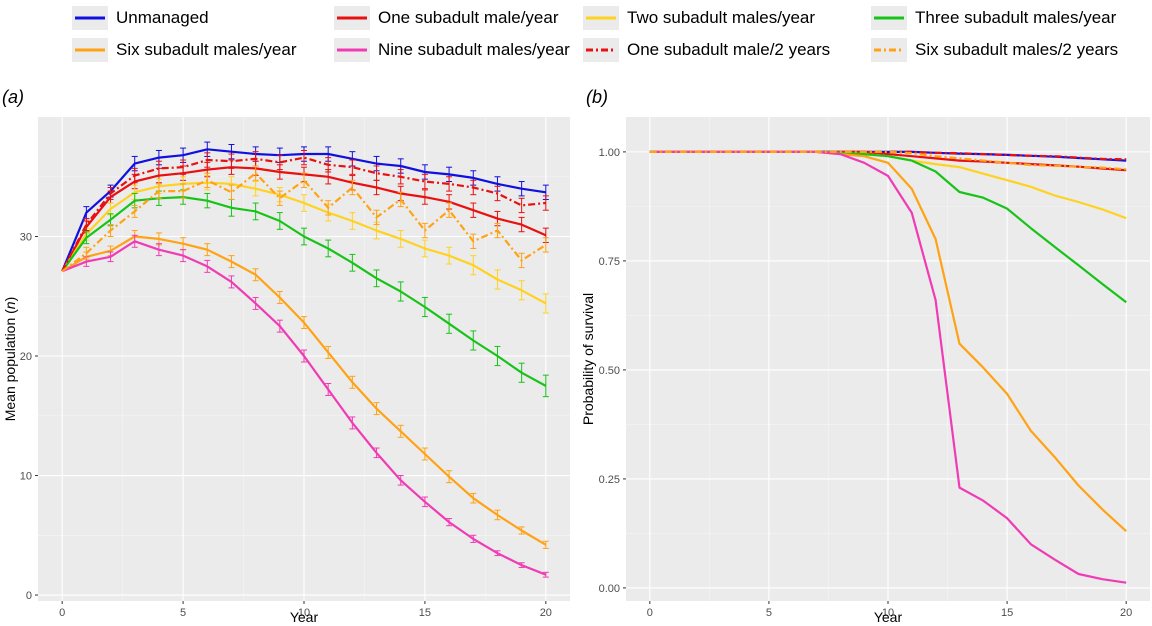 The width and height of the screenshot is (1152, 626). What do you see at coordinates (729, 49) in the screenshot?
I see `legend-label-one-per-2-years: One subadult male/2 years` at bounding box center [729, 49].